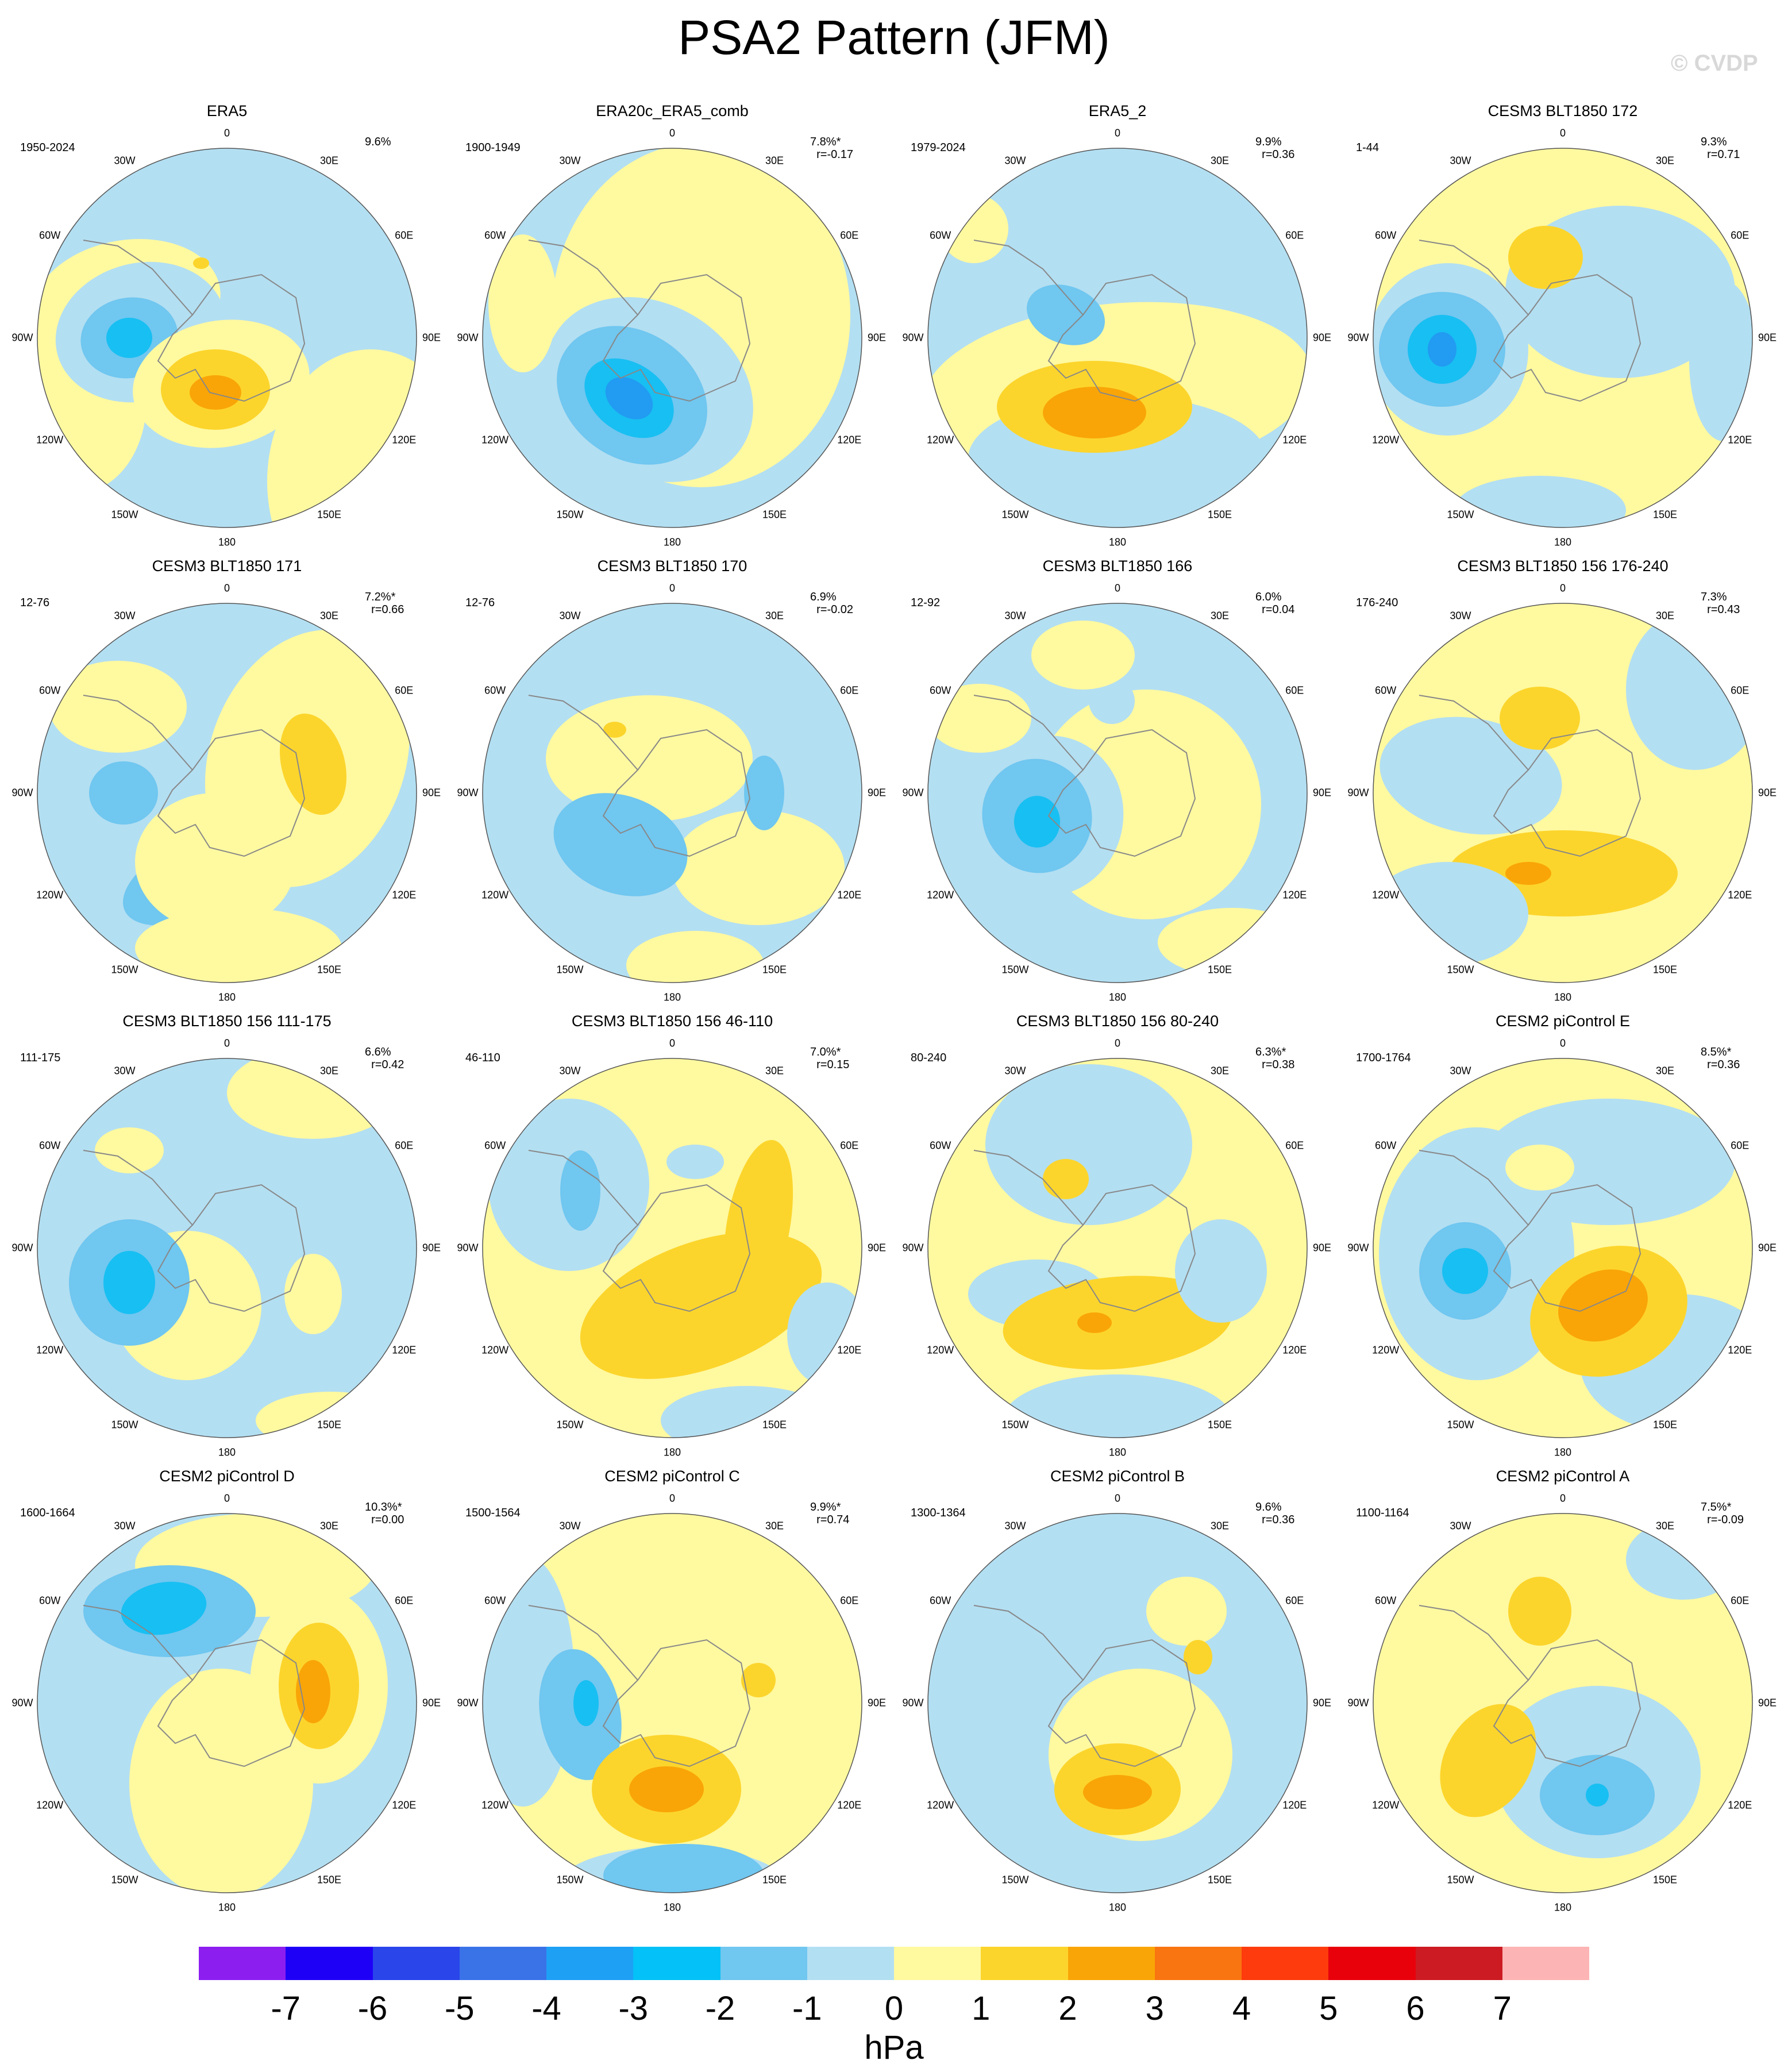 The image size is (1788, 2072). Describe the element at coordinates (633, 2008) in the screenshot. I see `colorbar-tick-label: -3` at that location.